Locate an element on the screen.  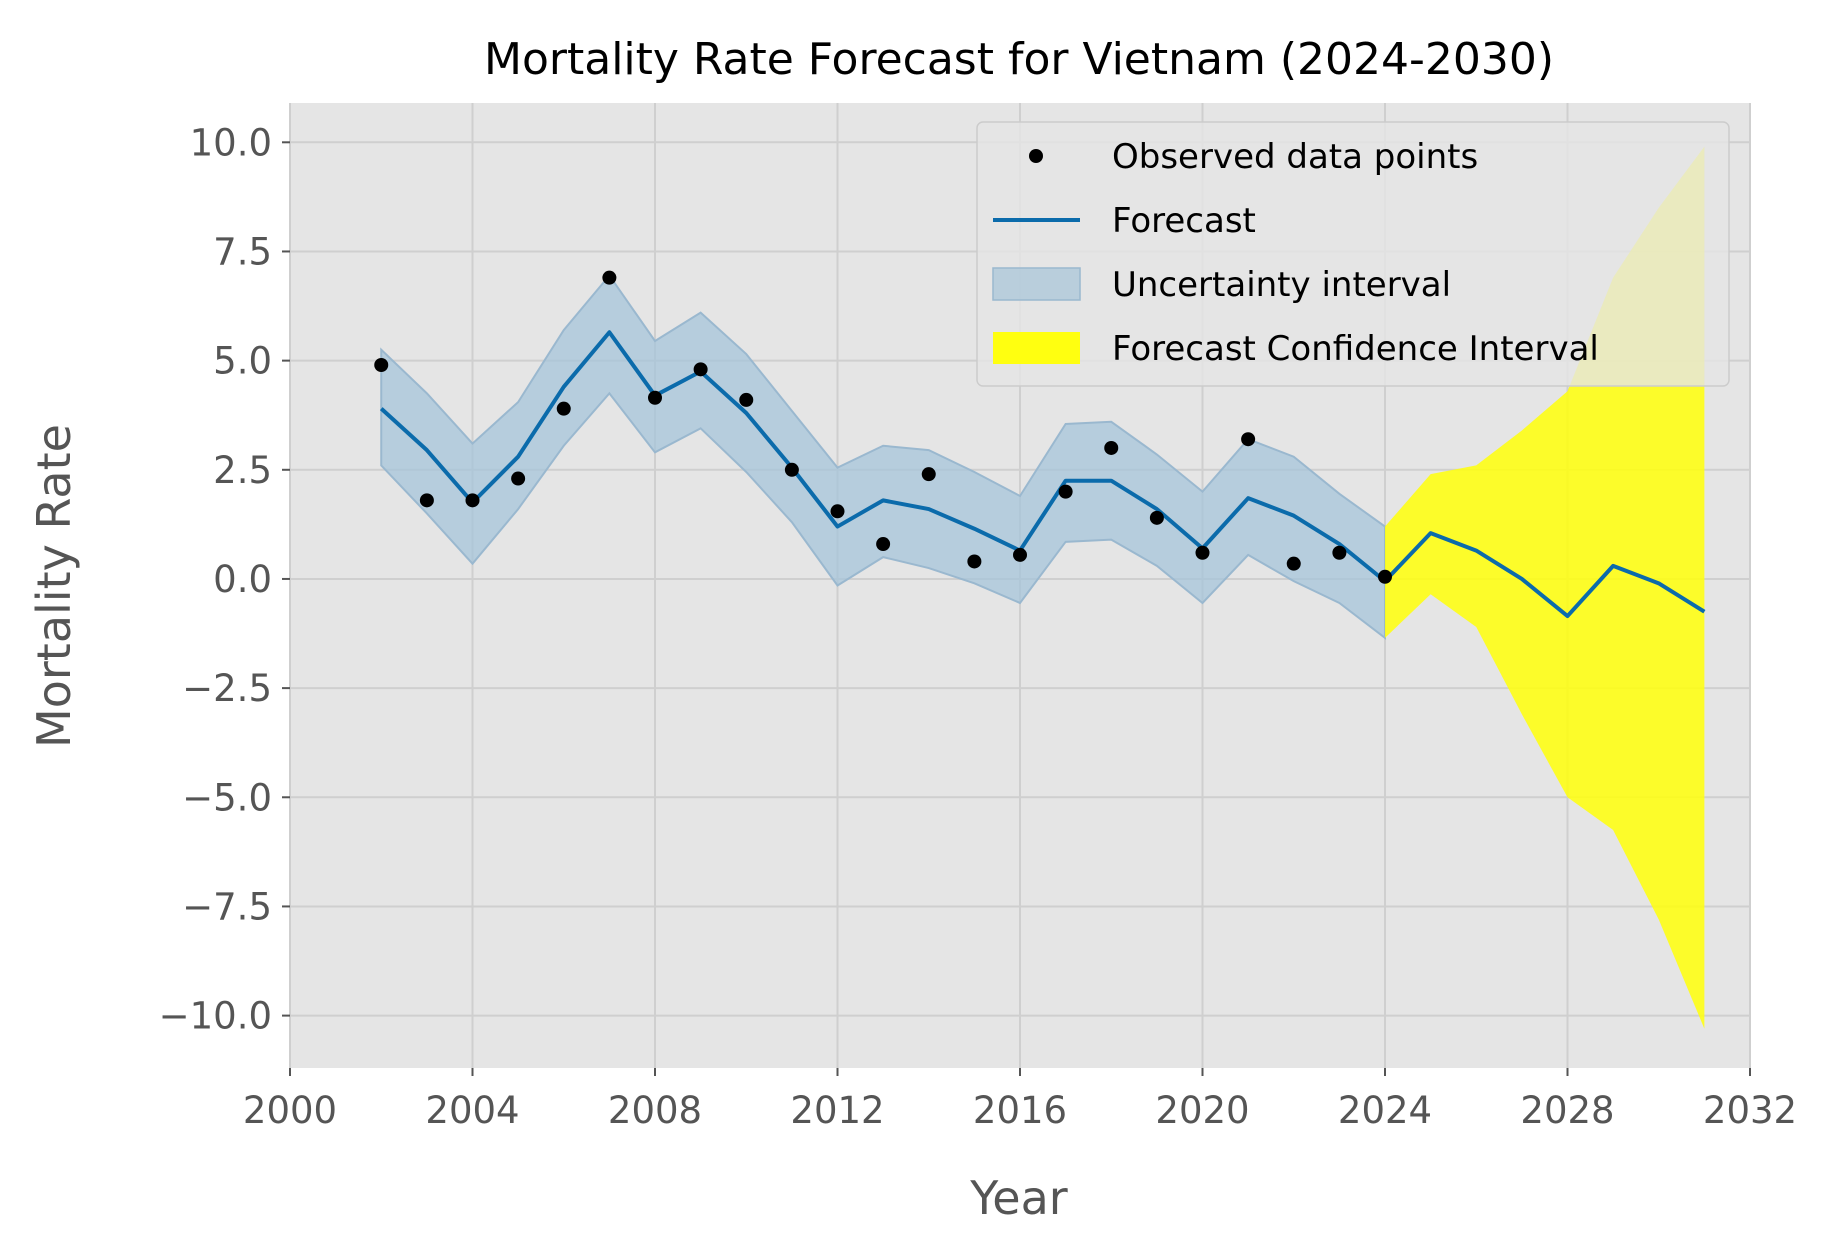
legend-marker-observed is located at coordinates (1036, 156).